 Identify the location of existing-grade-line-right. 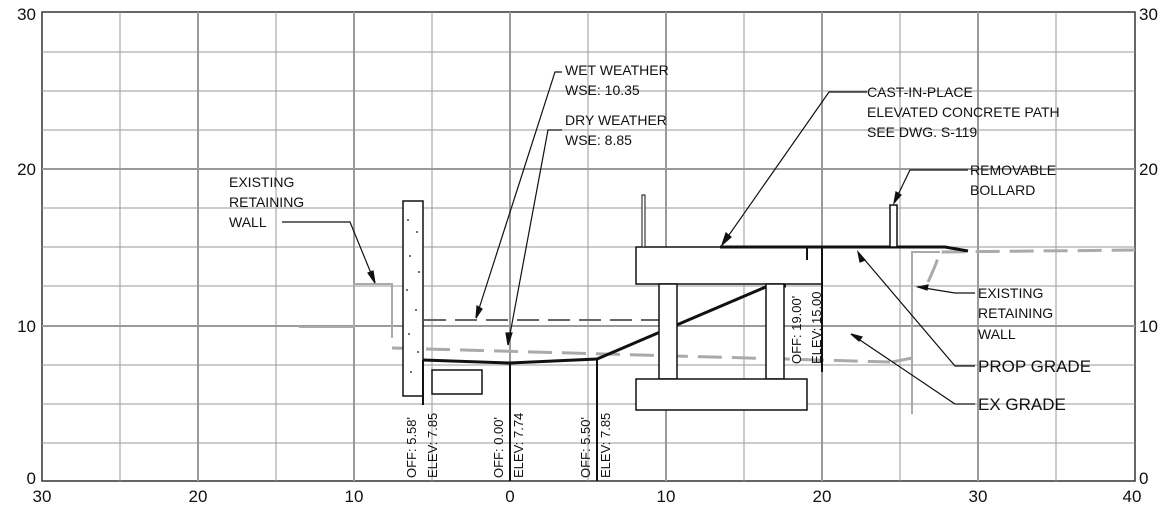
(902, 360).